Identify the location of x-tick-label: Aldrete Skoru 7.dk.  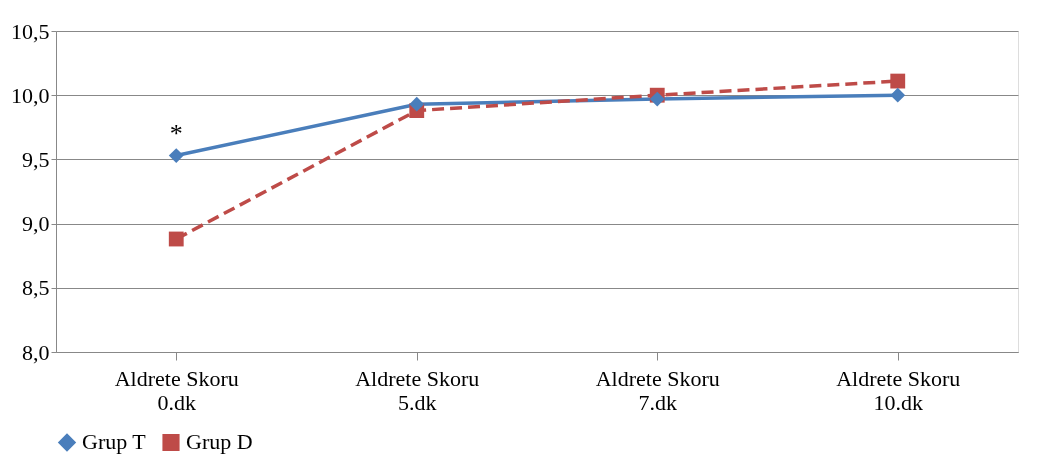
(657, 390).